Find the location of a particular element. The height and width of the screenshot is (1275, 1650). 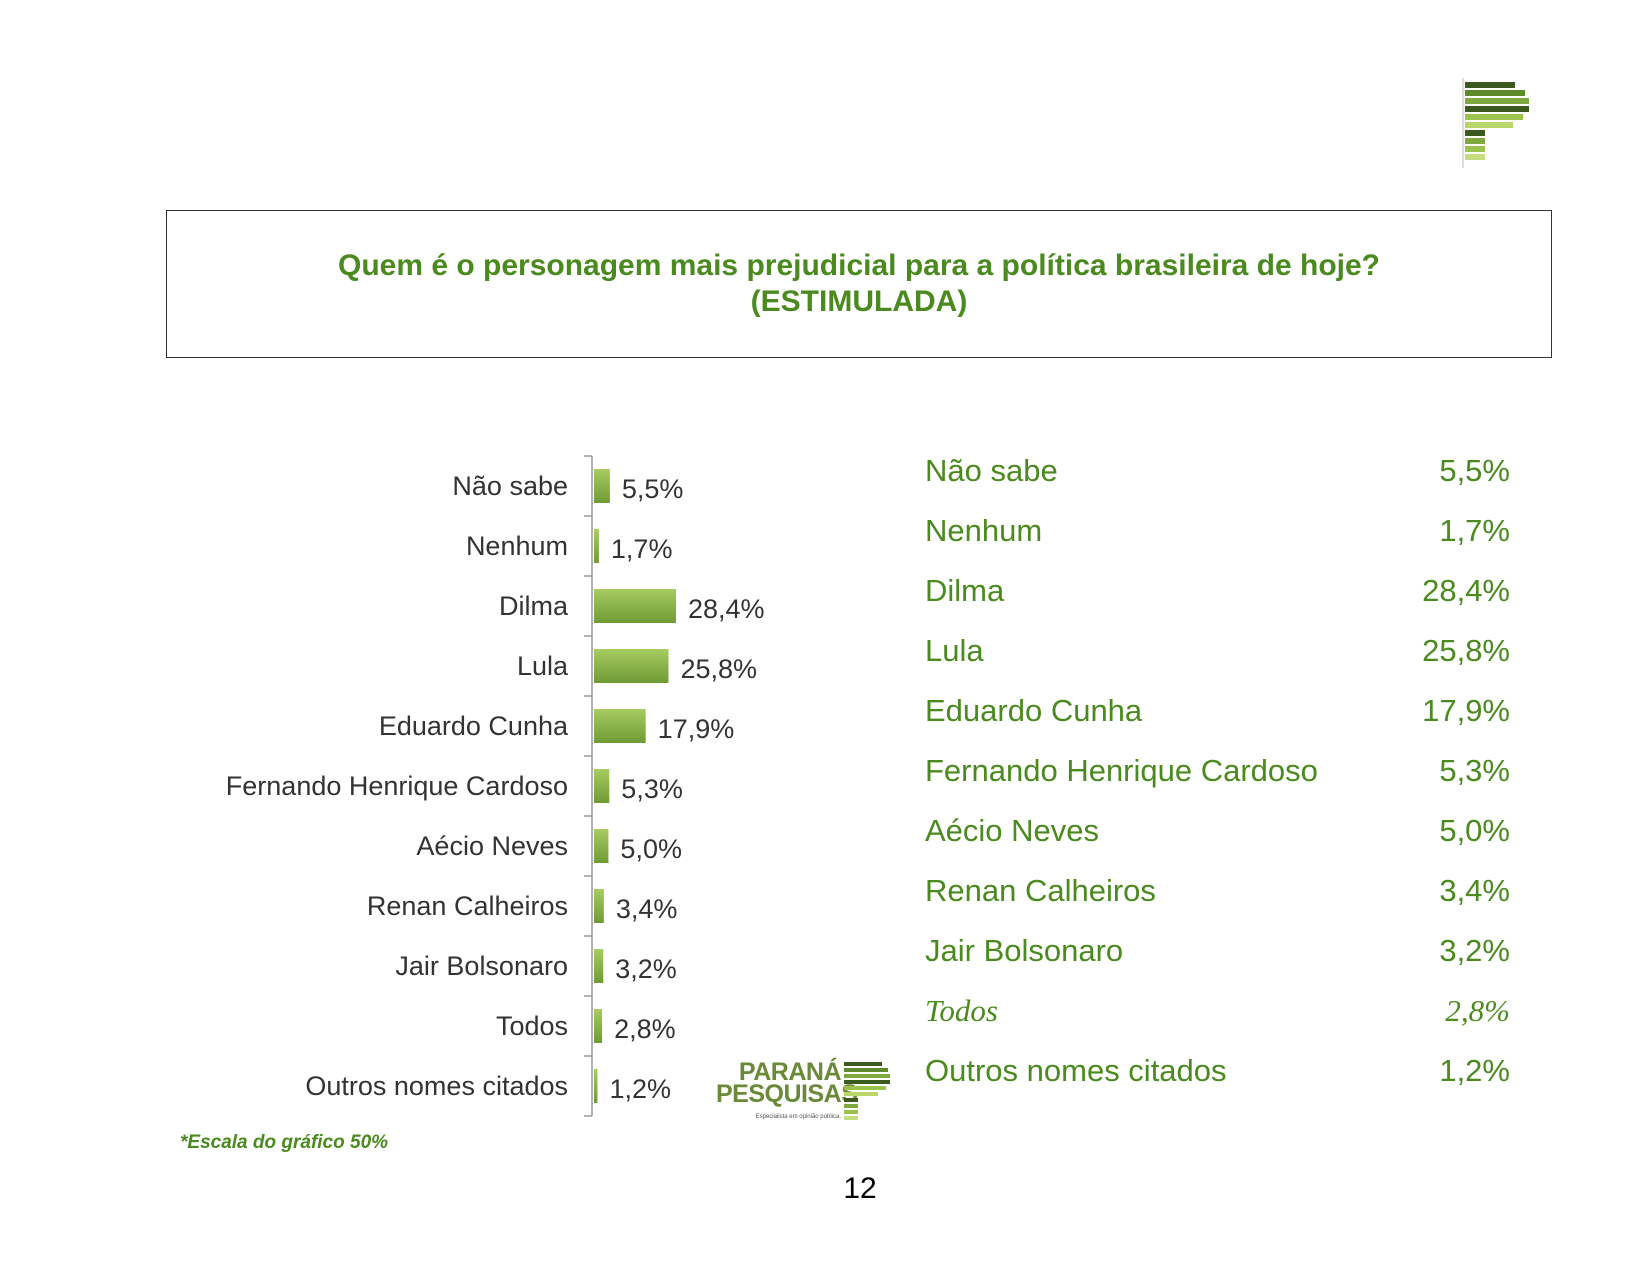

table-row-name: Aécio Neves is located at coordinates (1012, 830).